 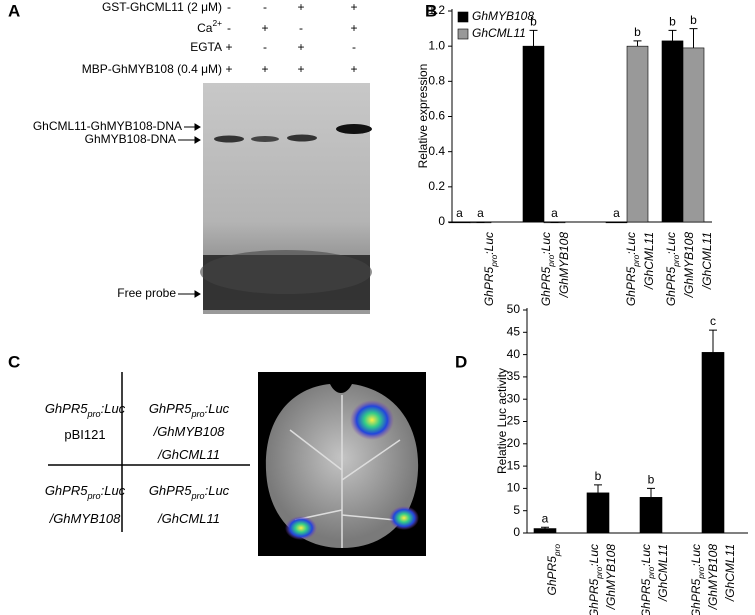 I want to click on y-tick-label: 10, so click(x=514, y=488).